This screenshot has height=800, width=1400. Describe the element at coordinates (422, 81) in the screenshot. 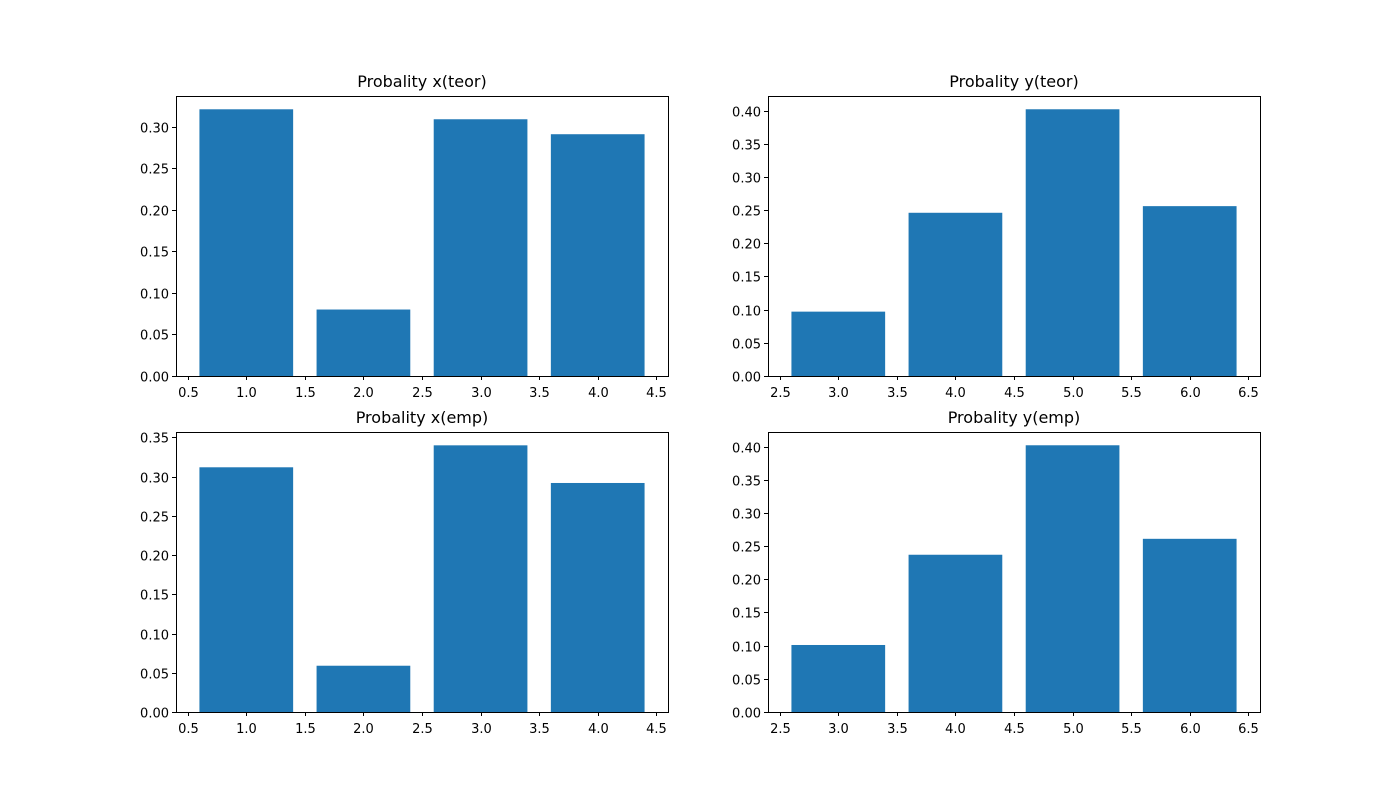

I see `chart-title: Probality x(teor)` at that location.